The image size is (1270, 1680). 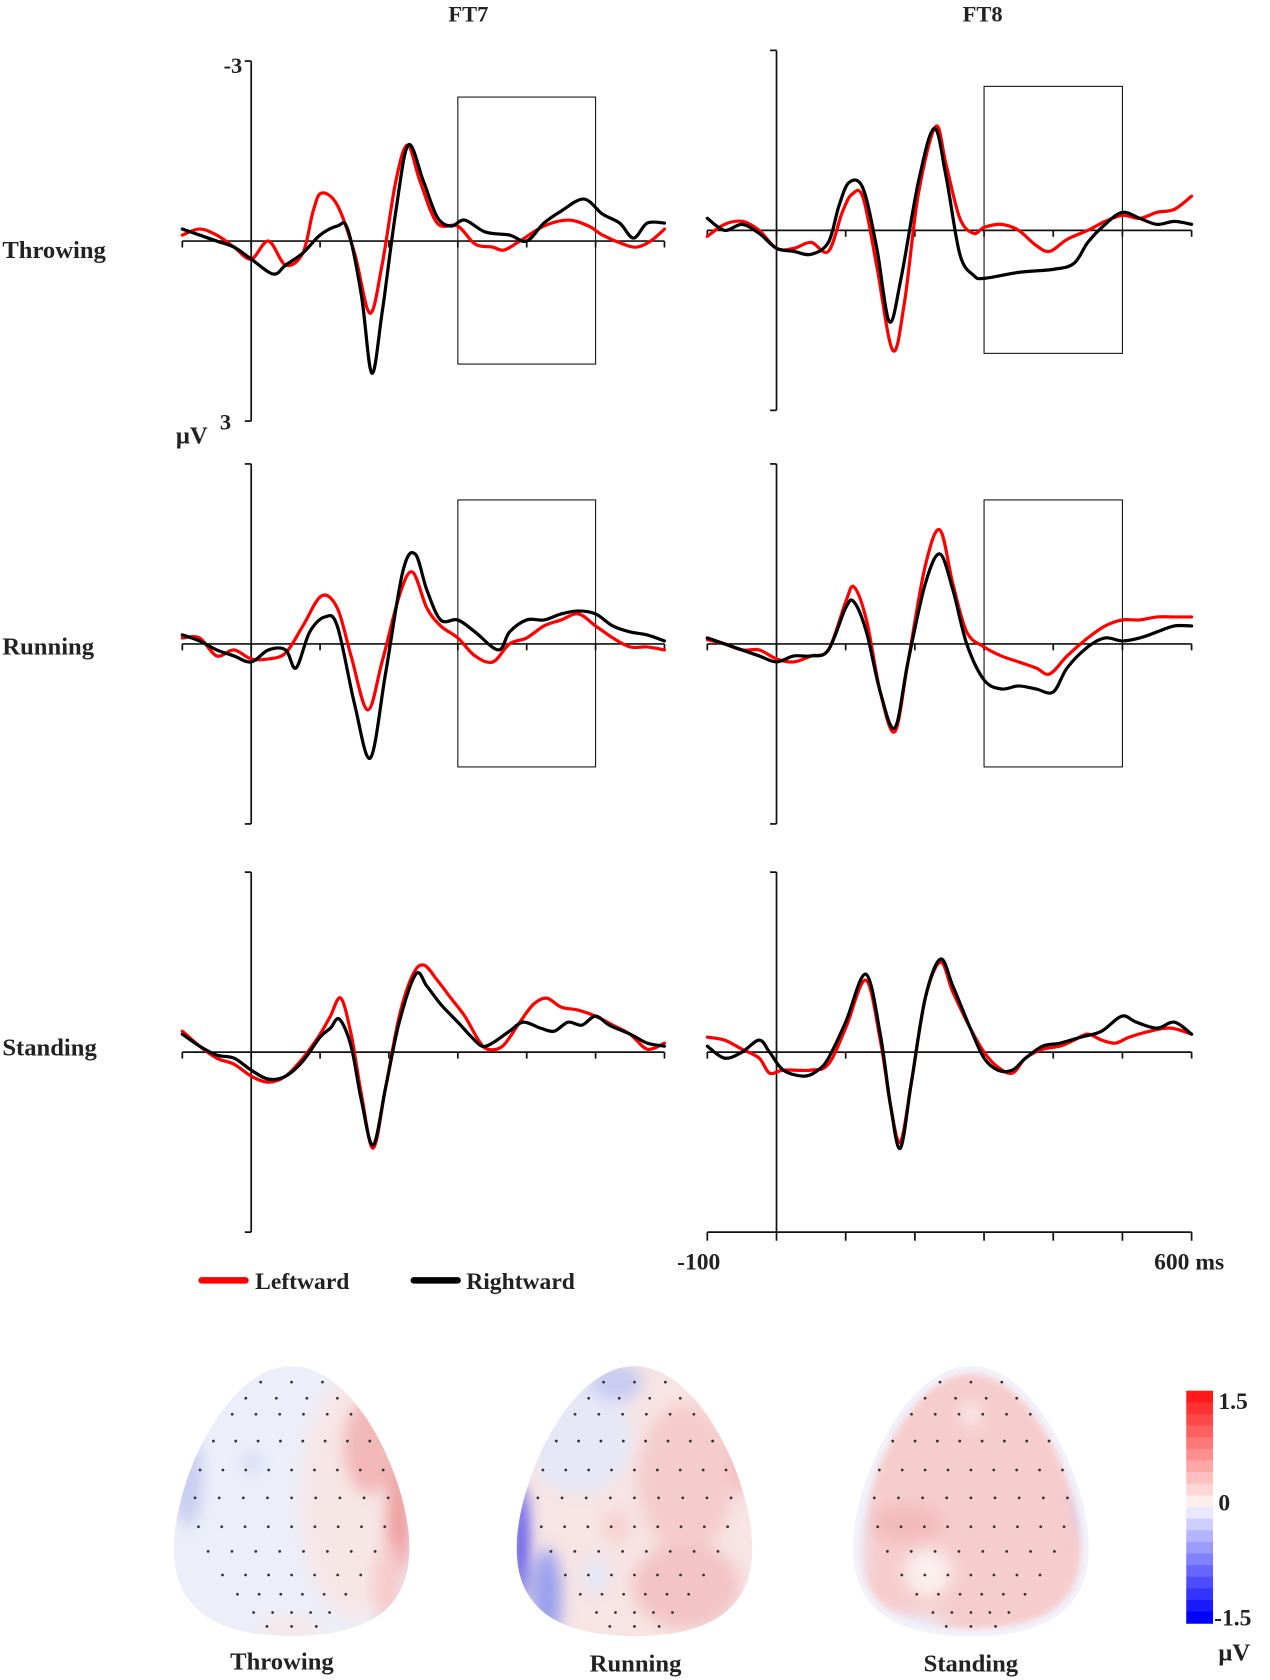 I want to click on colorbar-mid-label: 0, so click(x=1224, y=1504).